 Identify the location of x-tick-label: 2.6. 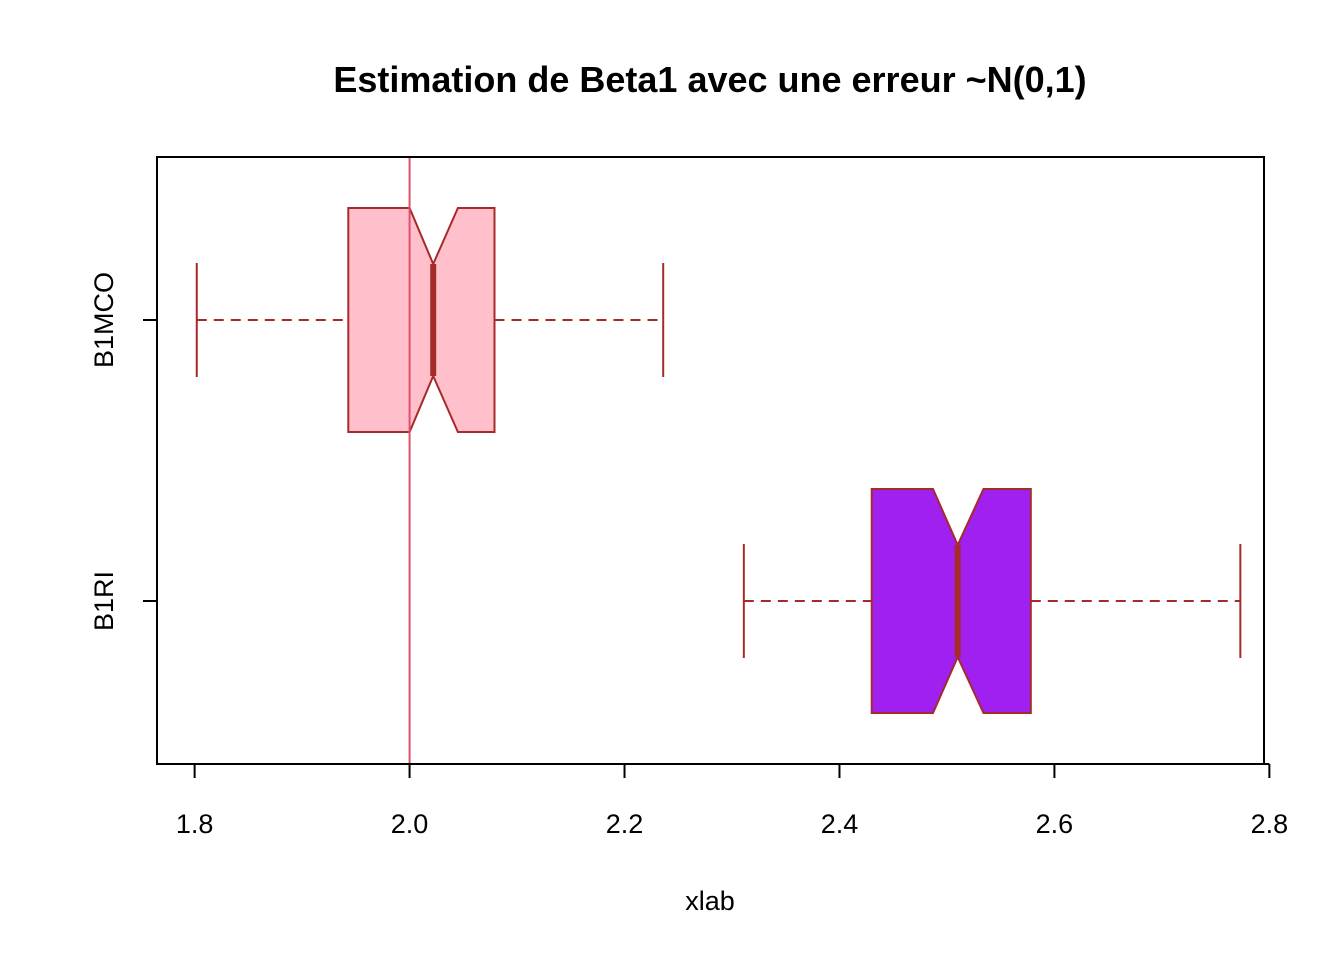
(1055, 824).